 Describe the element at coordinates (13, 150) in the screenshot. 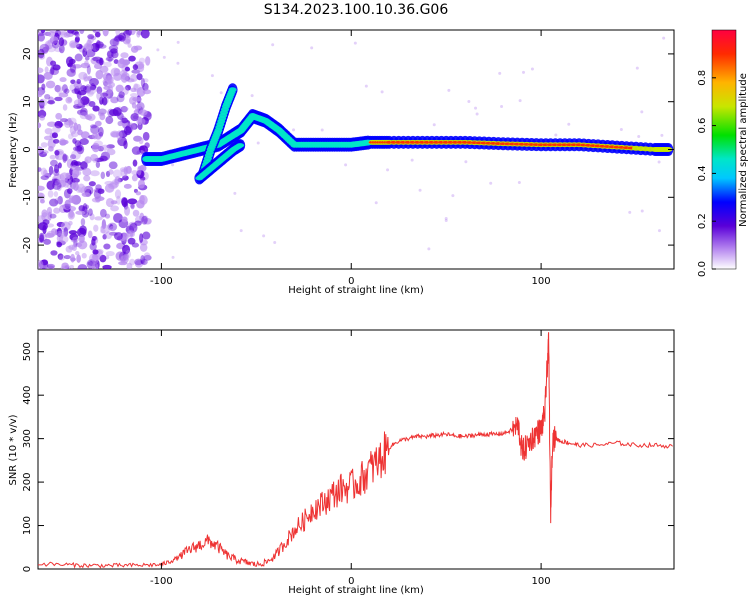

I see `spectrogram-ylabel: Frequency (Hz)` at that location.